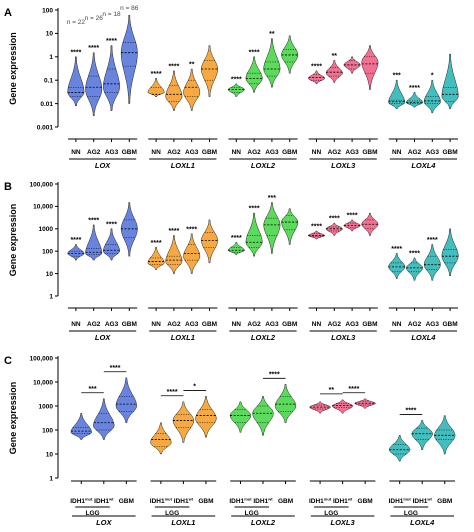  I want to click on x-tick-label: IDH1mut, so click(400, 501).